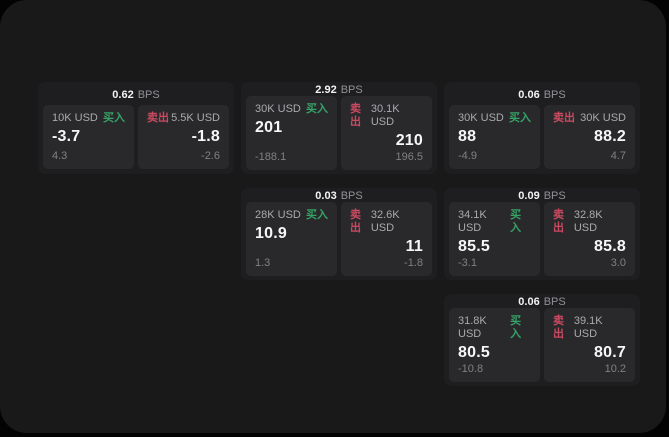 The width and height of the screenshot is (669, 437). I want to click on sell-change: 4.7, so click(618, 156).